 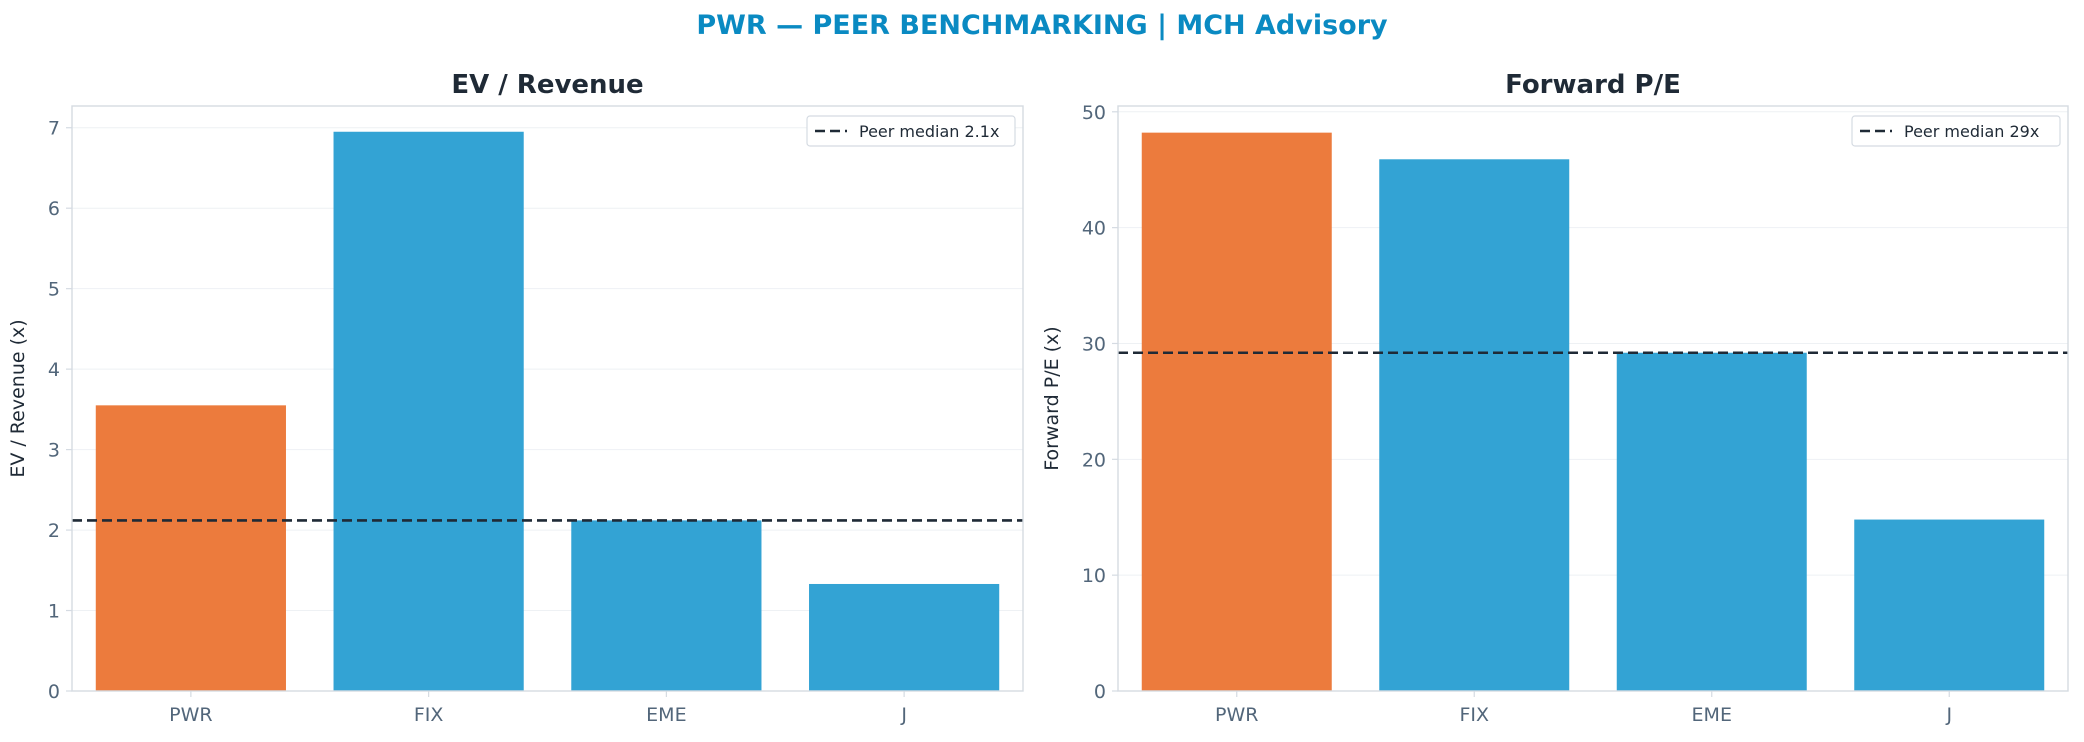 I want to click on y-tick-label: 6, so click(x=54, y=209).